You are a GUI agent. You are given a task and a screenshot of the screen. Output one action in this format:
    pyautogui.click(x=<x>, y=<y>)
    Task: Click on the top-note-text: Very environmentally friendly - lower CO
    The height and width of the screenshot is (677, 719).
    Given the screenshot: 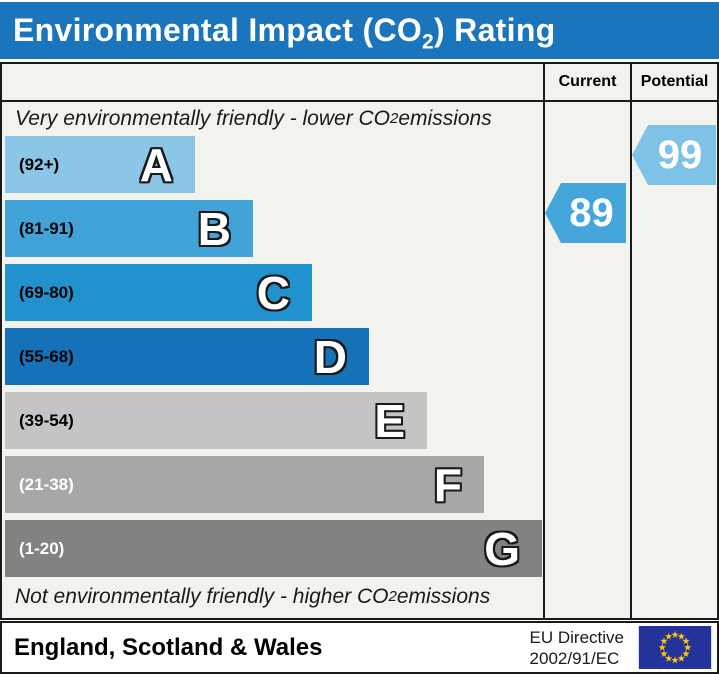 What is the action you would take?
    pyautogui.click(x=203, y=118)
    